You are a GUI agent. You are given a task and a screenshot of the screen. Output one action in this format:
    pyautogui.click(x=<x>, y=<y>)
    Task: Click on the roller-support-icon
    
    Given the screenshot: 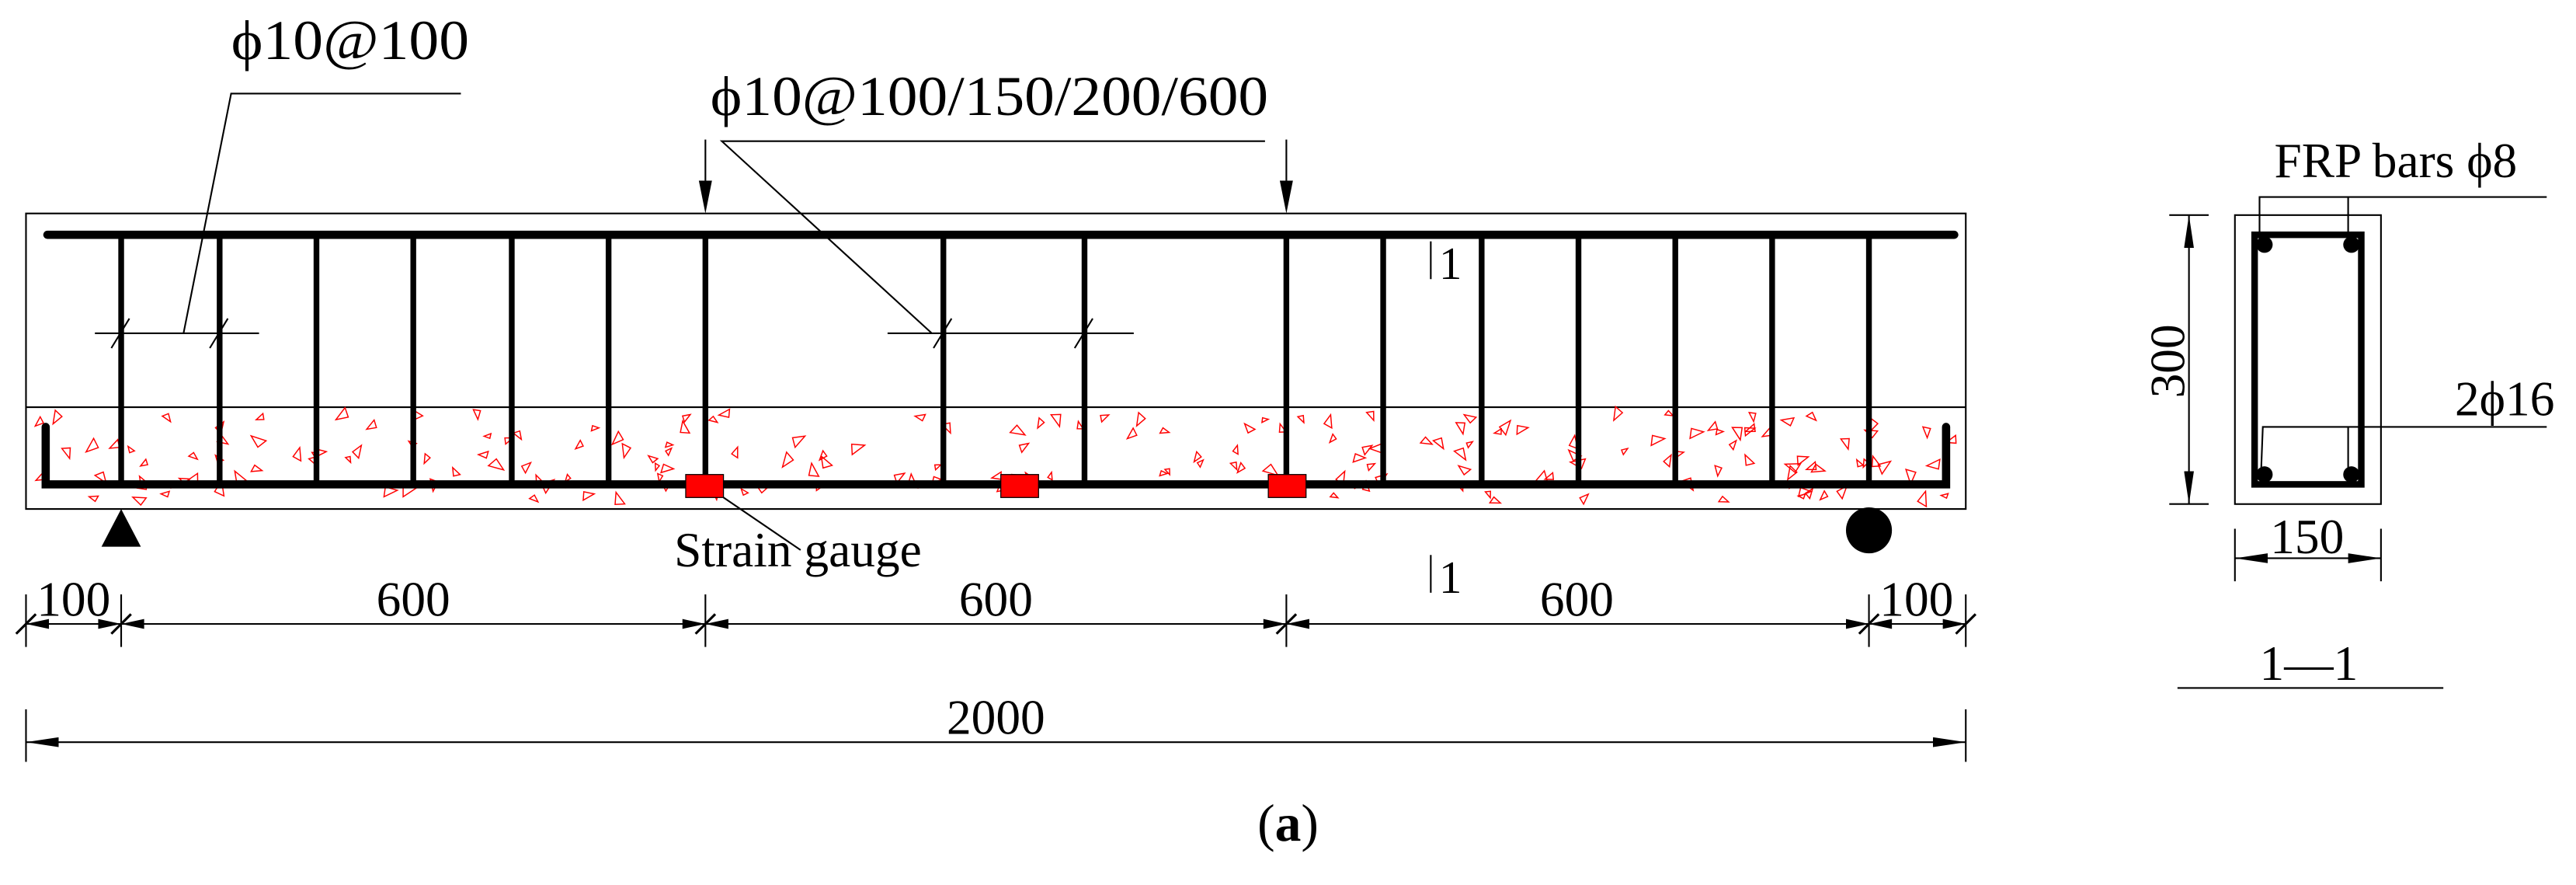 What is the action you would take?
    pyautogui.click(x=1869, y=530)
    